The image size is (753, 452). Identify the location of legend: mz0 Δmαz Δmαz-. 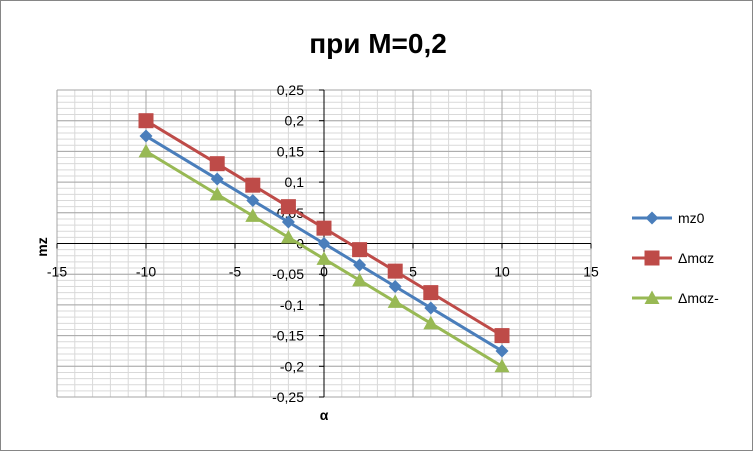
(675, 258).